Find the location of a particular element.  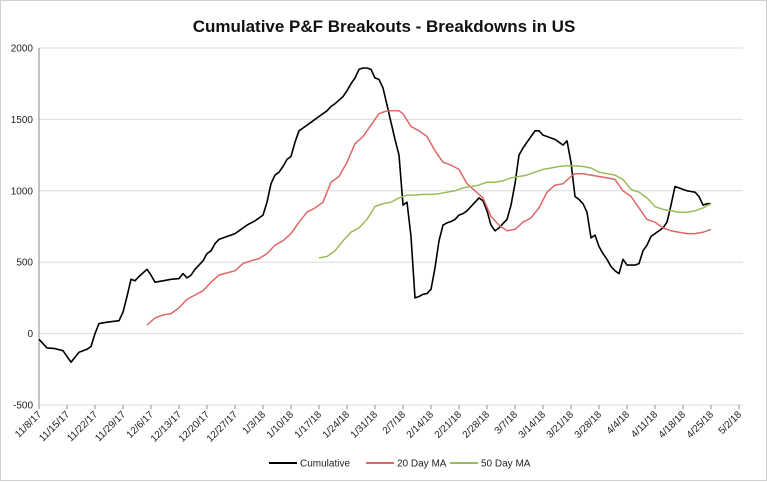

x-tick-label: 3/21/18 is located at coordinates (561, 425).